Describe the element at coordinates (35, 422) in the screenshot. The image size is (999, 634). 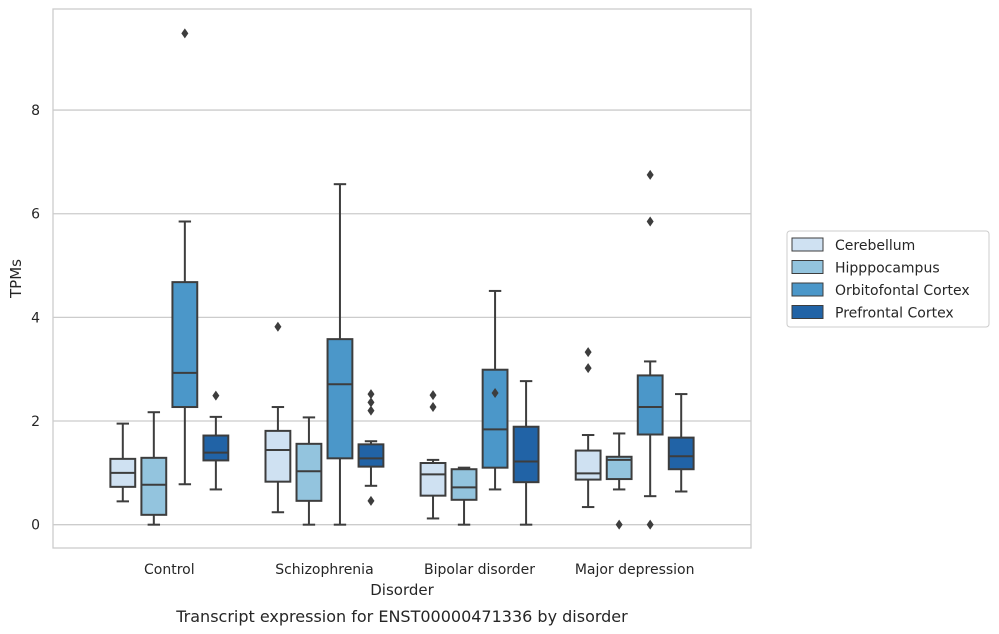
I see `y-tick-label: 2` at that location.